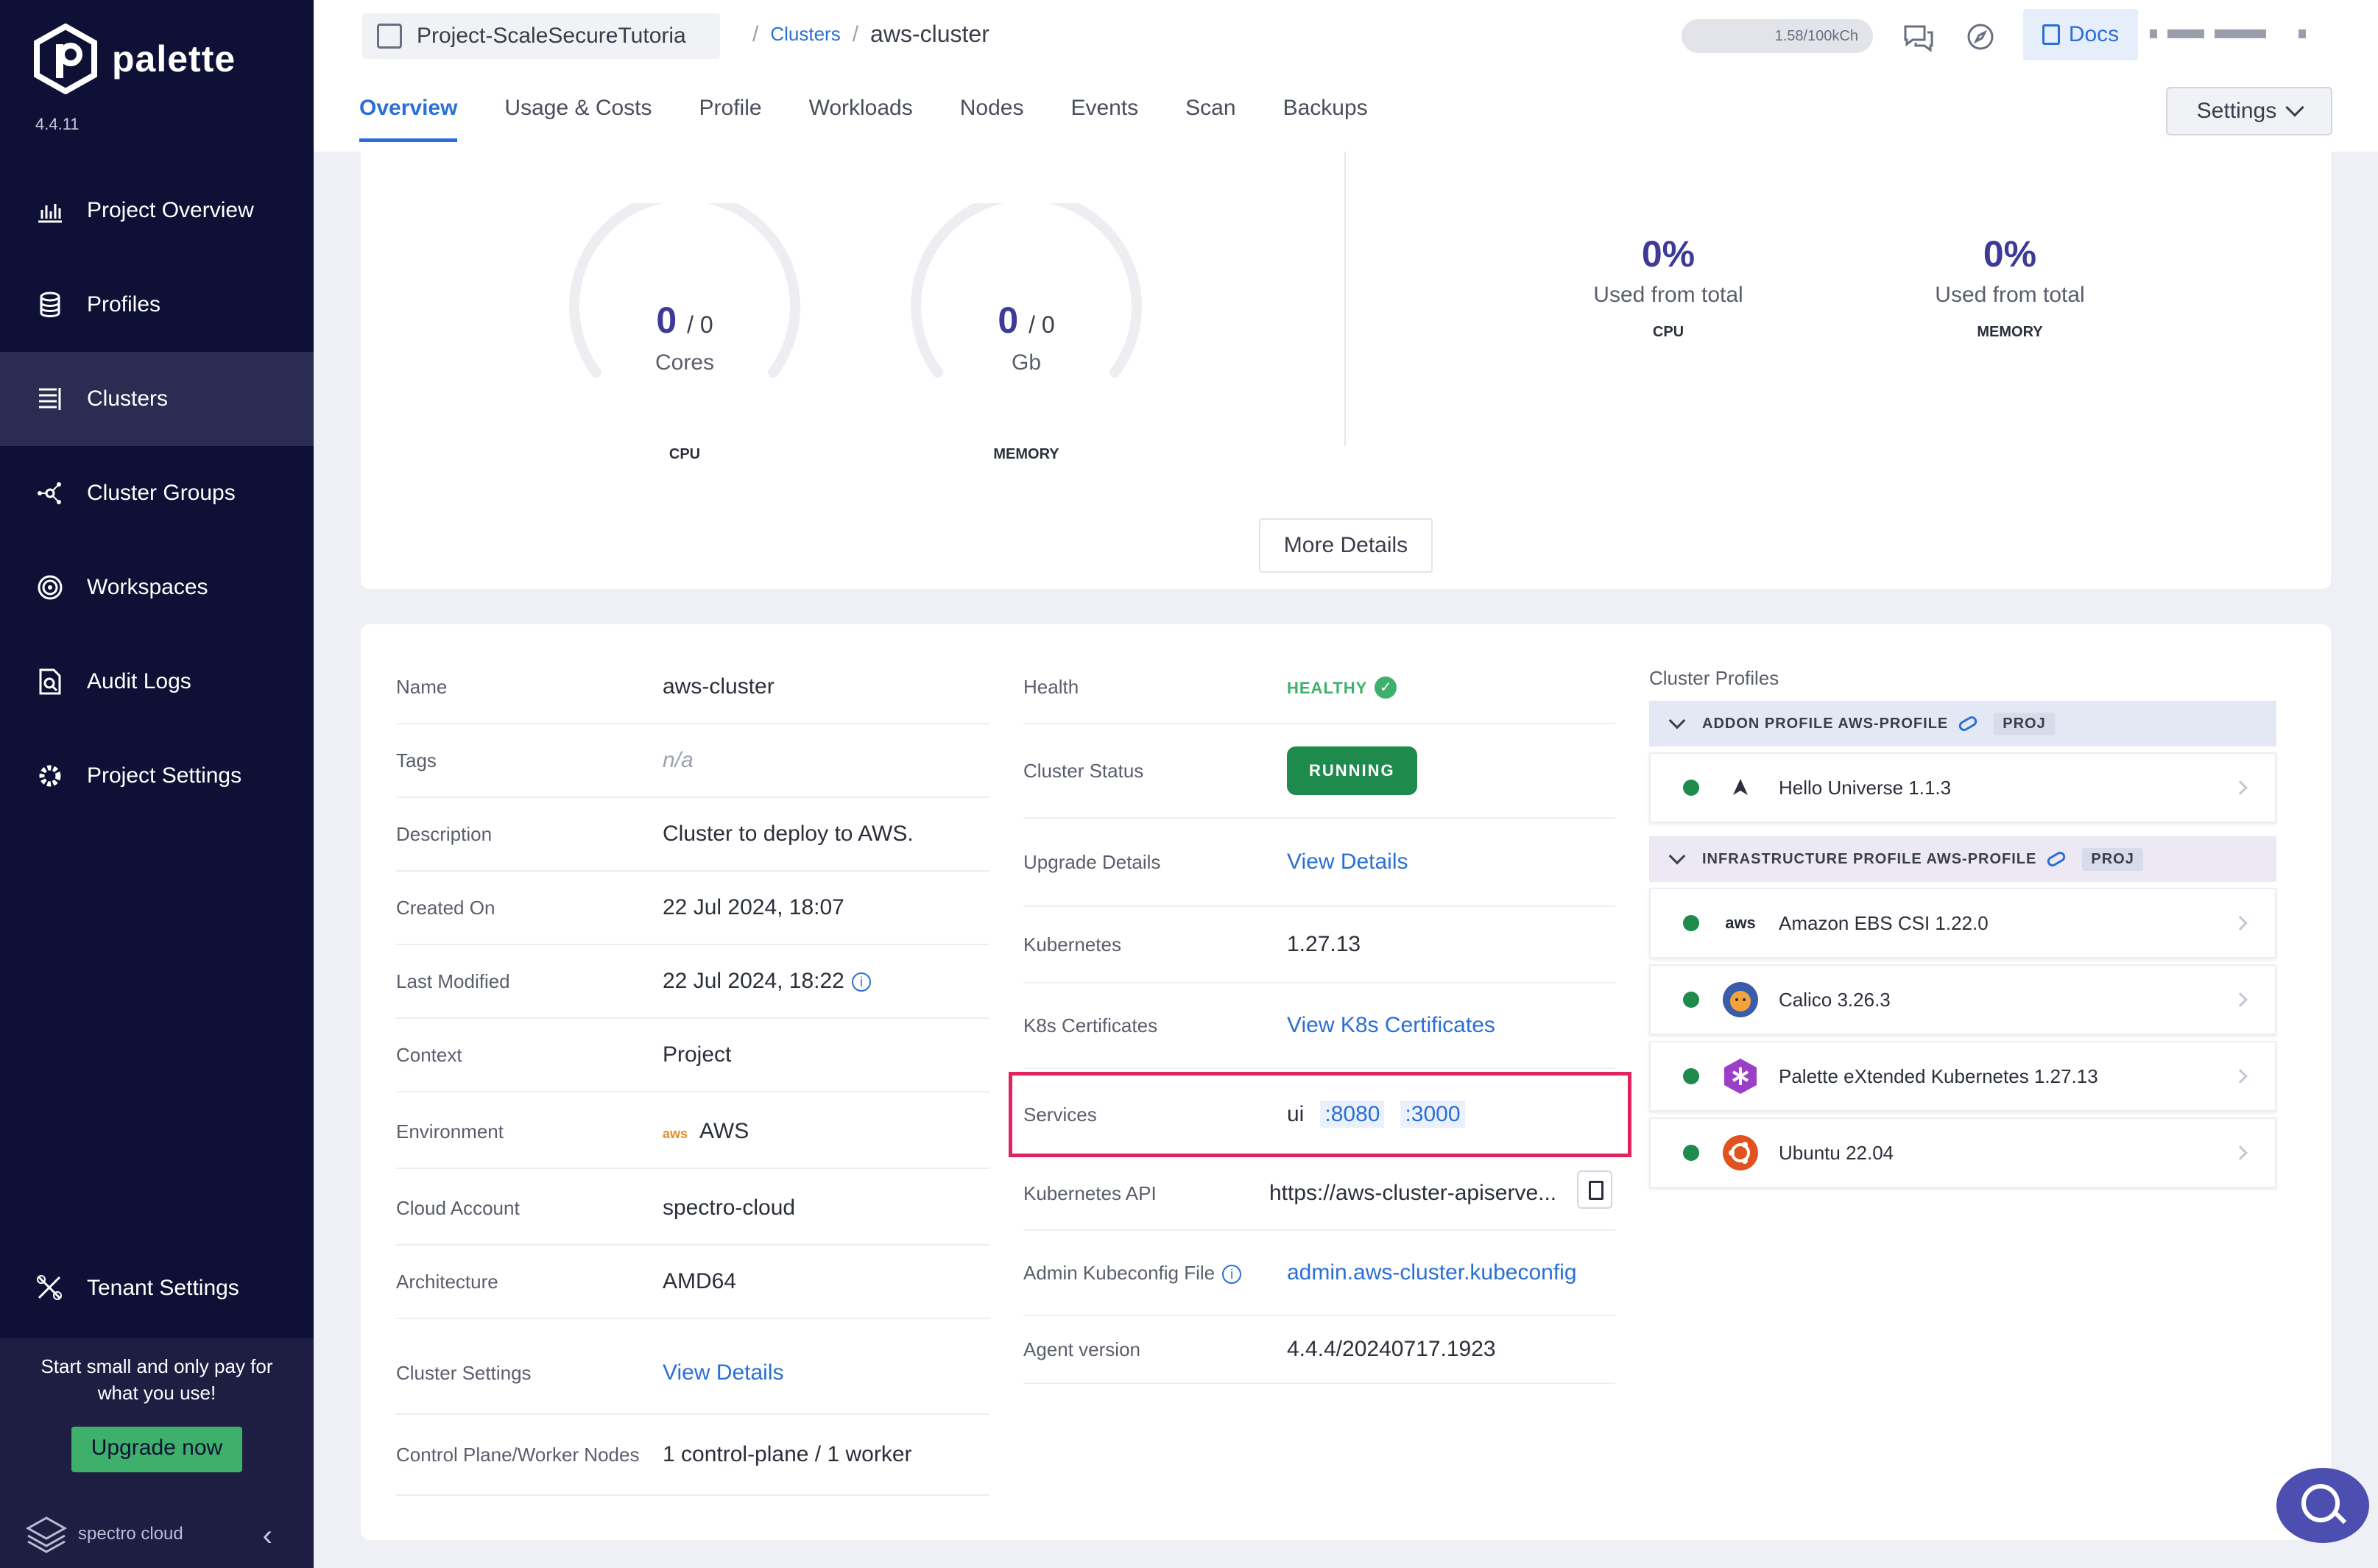 This screenshot has width=2378, height=1568. What do you see at coordinates (147, 587) in the screenshot?
I see `sidebar-item-label: Workspaces` at bounding box center [147, 587].